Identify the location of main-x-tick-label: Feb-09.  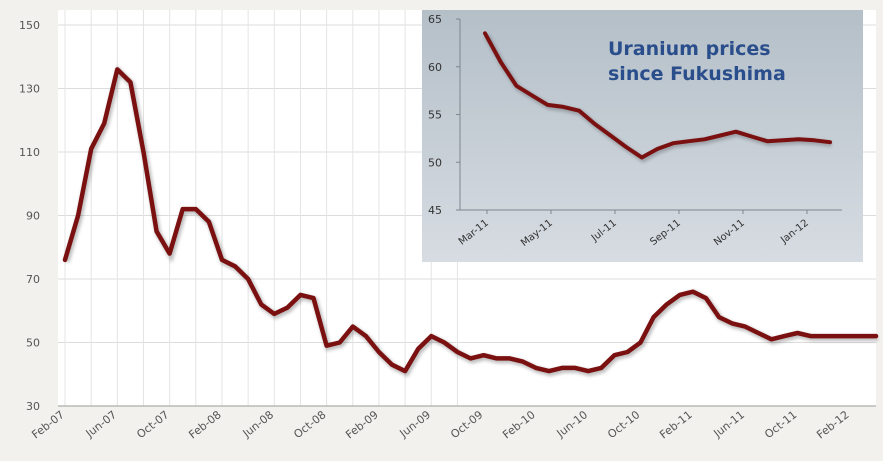
(362, 424).